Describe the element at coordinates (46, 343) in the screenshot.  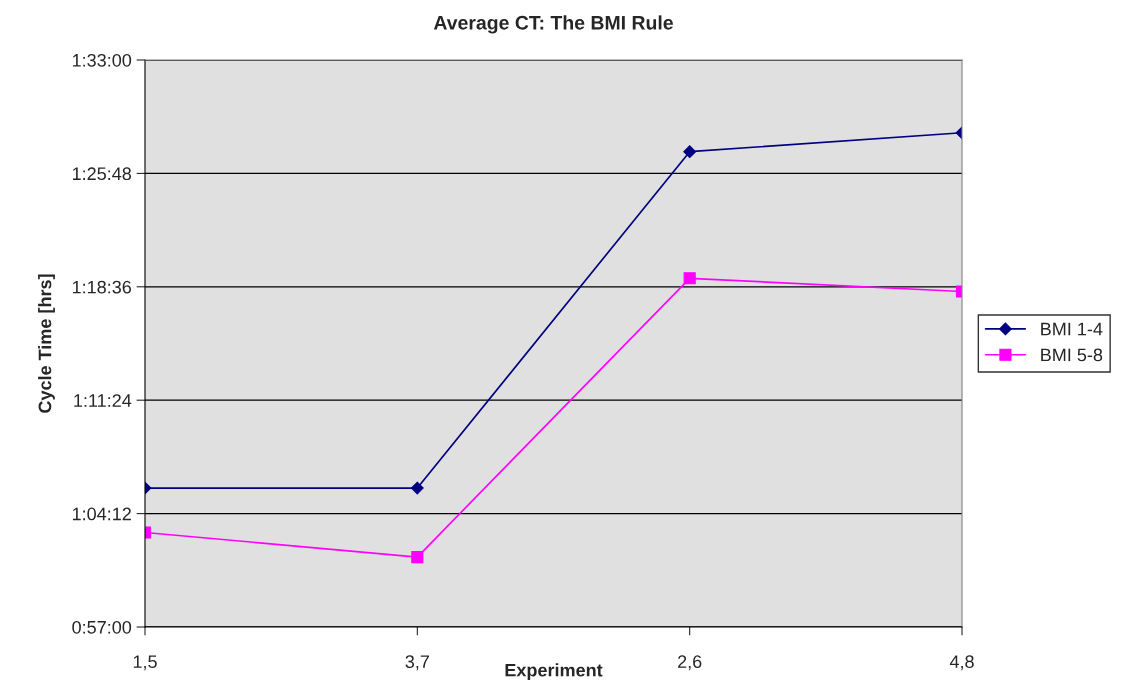
I see `y-axis-title: Cycle Time [hrs]` at that location.